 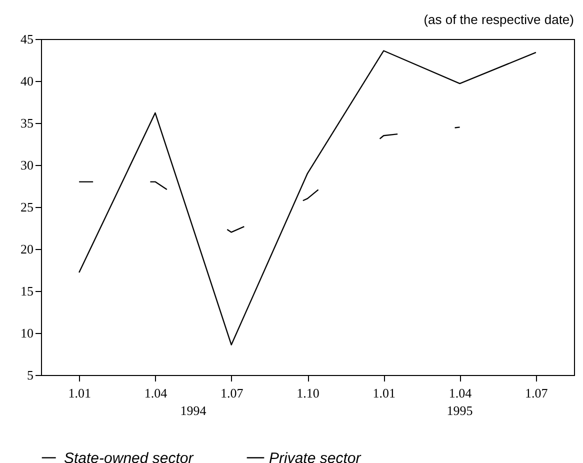 I want to click on x-tick-label: 1.10, so click(x=308, y=393).